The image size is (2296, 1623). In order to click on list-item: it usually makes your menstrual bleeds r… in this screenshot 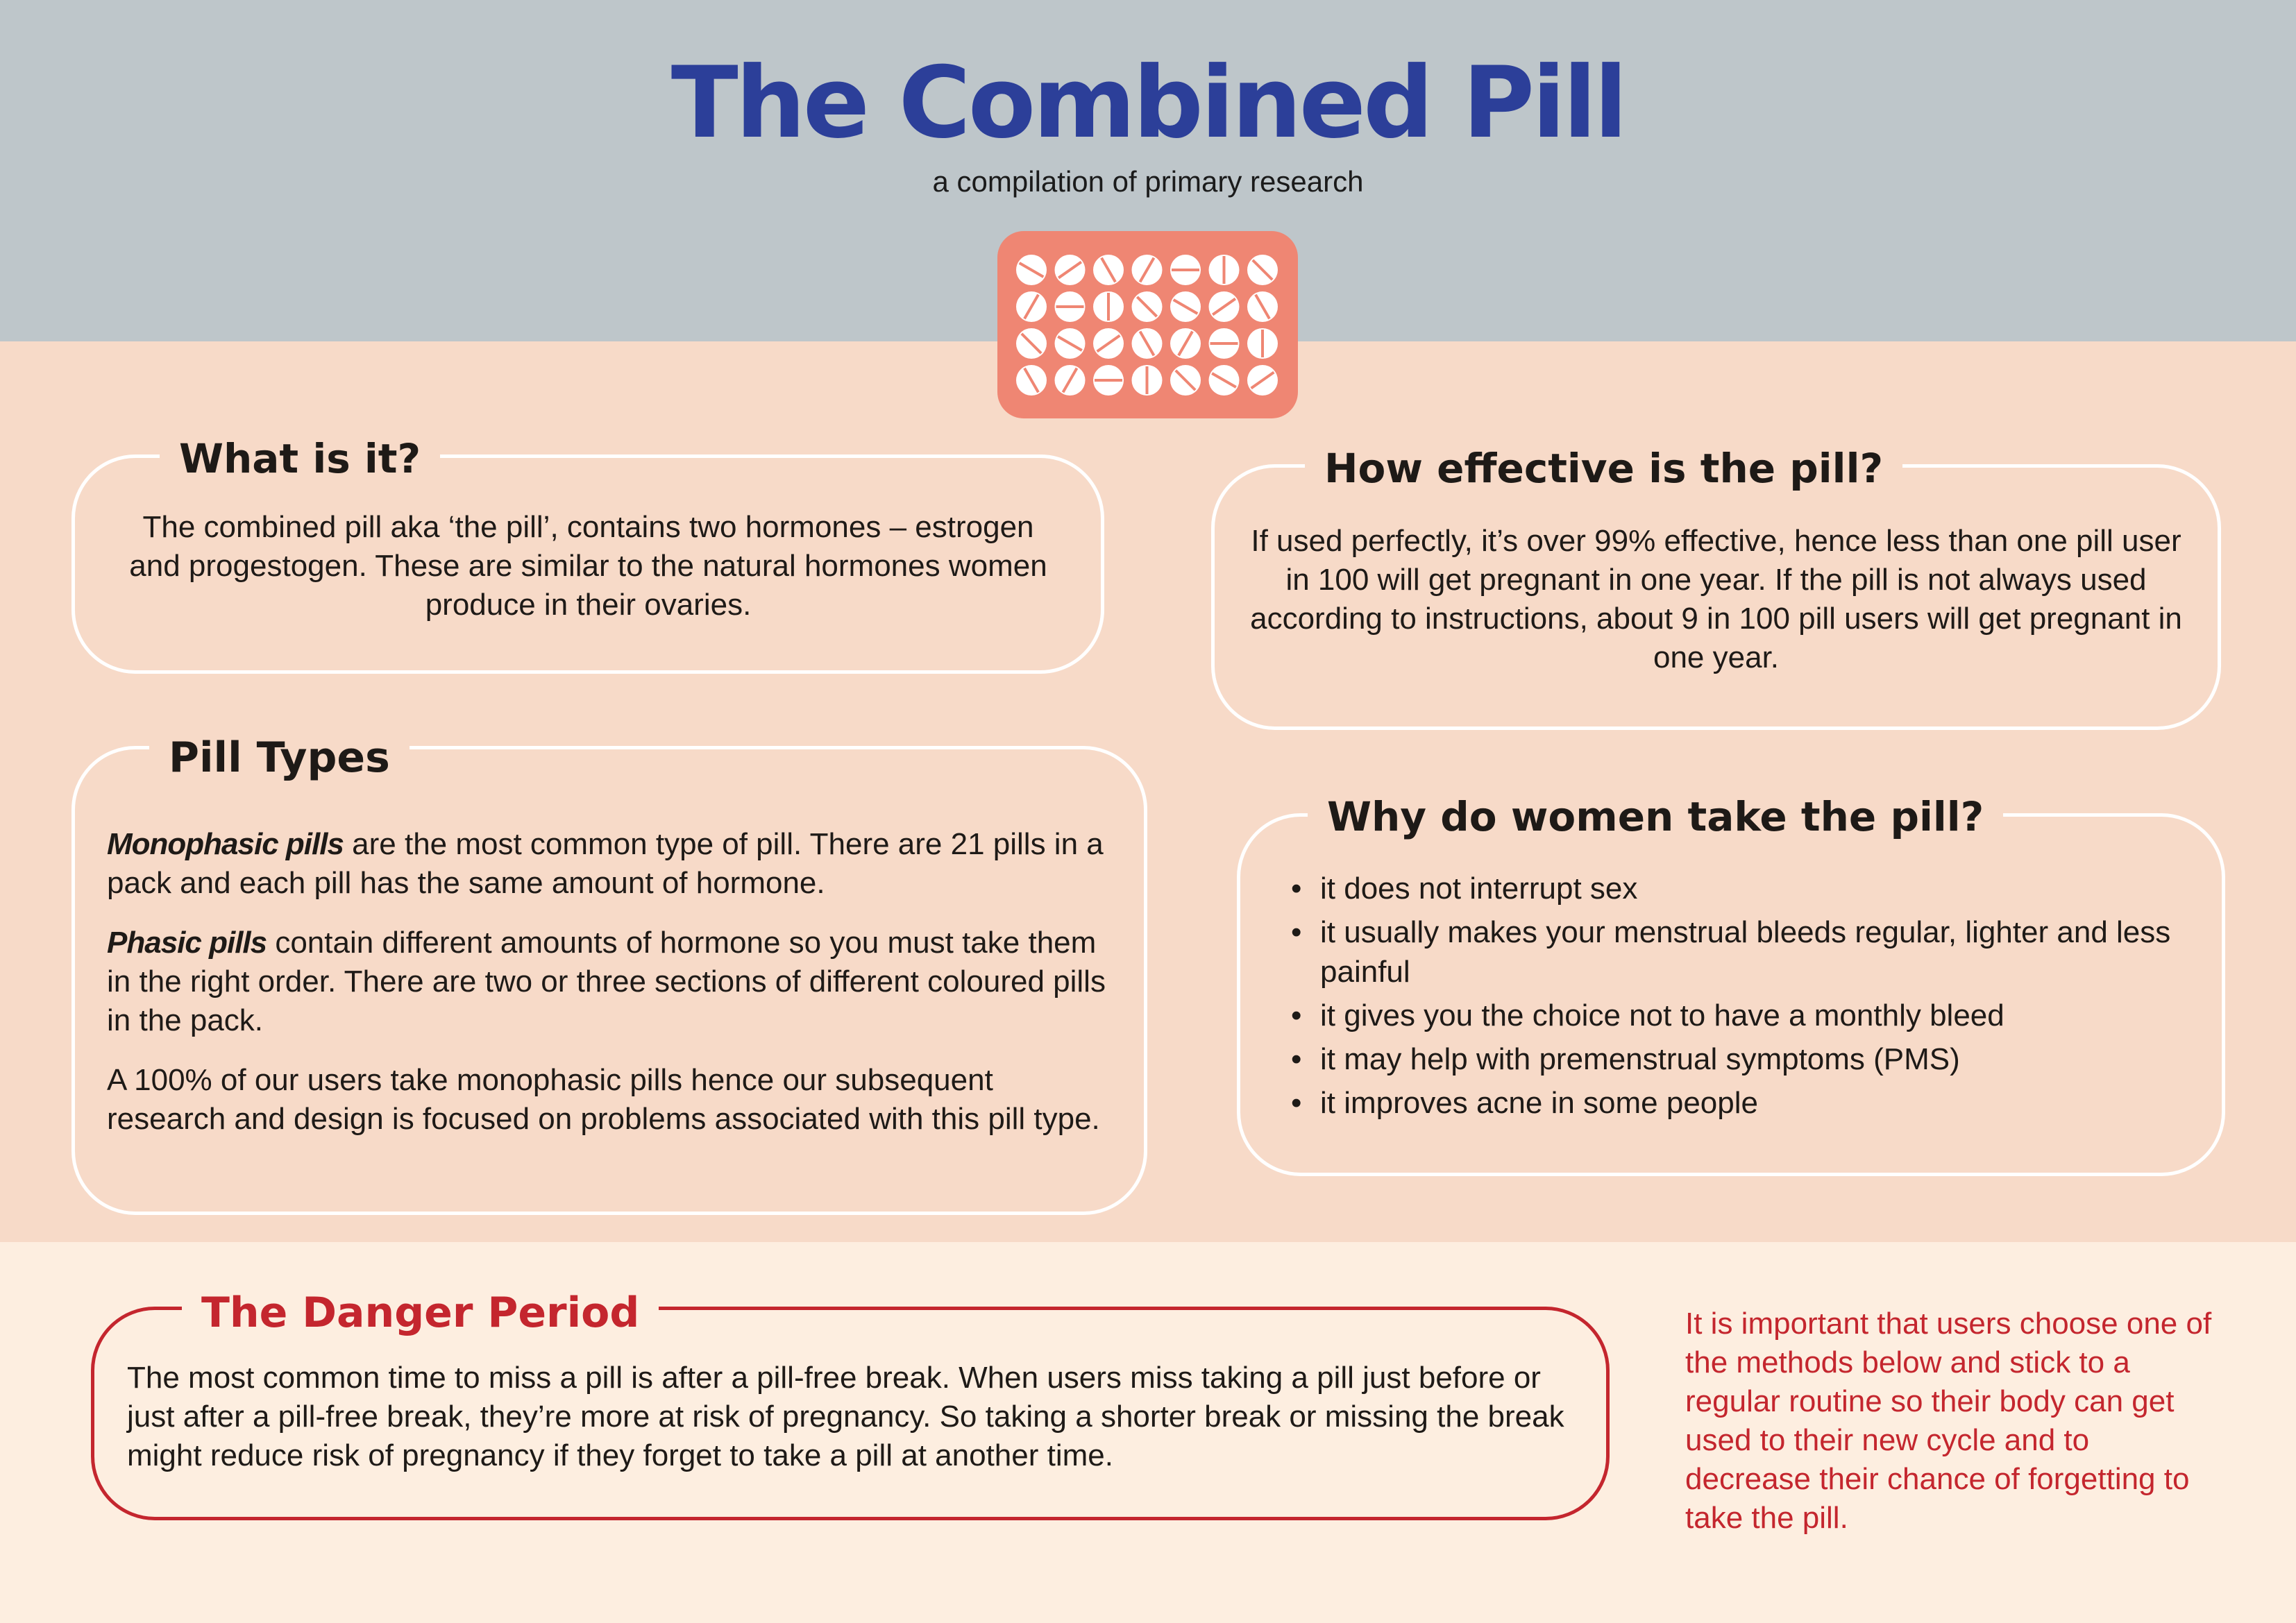, I will do `click(1735, 952)`.